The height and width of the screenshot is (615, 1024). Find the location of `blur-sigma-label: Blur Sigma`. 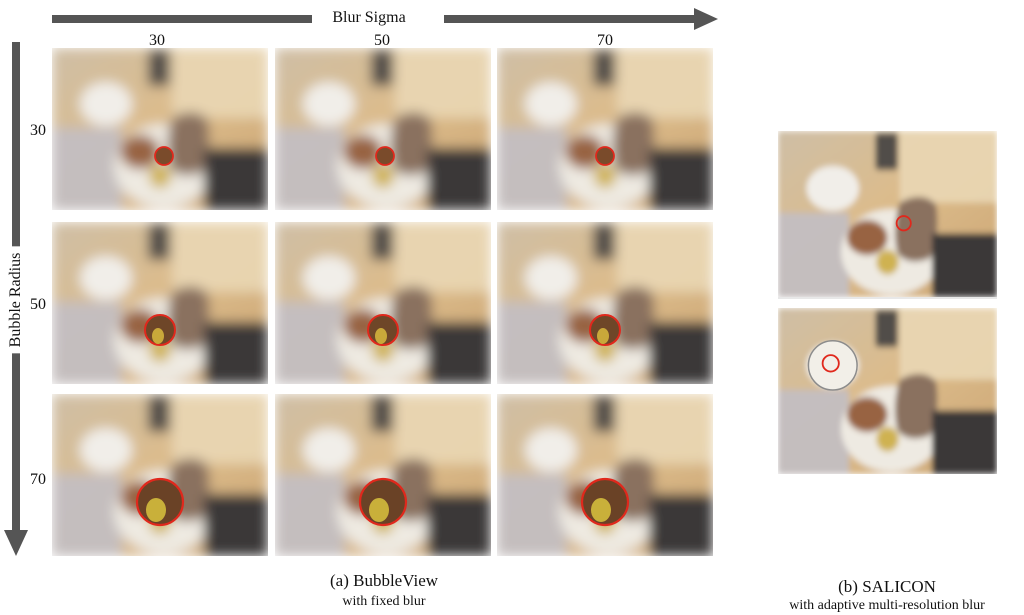

blur-sigma-label: Blur Sigma is located at coordinates (369, 17).